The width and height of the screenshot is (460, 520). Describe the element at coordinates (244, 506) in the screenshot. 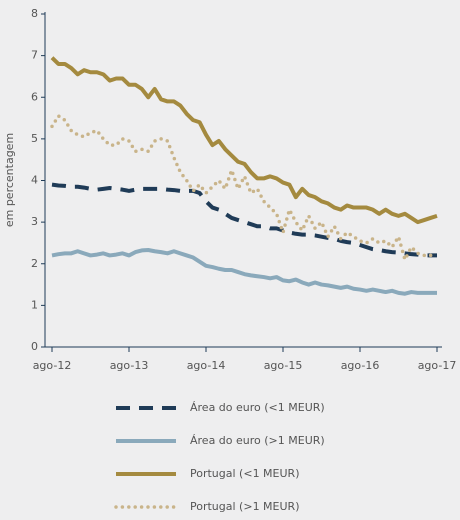

I see `legend-label: Portugal (>1 MEUR)` at that location.